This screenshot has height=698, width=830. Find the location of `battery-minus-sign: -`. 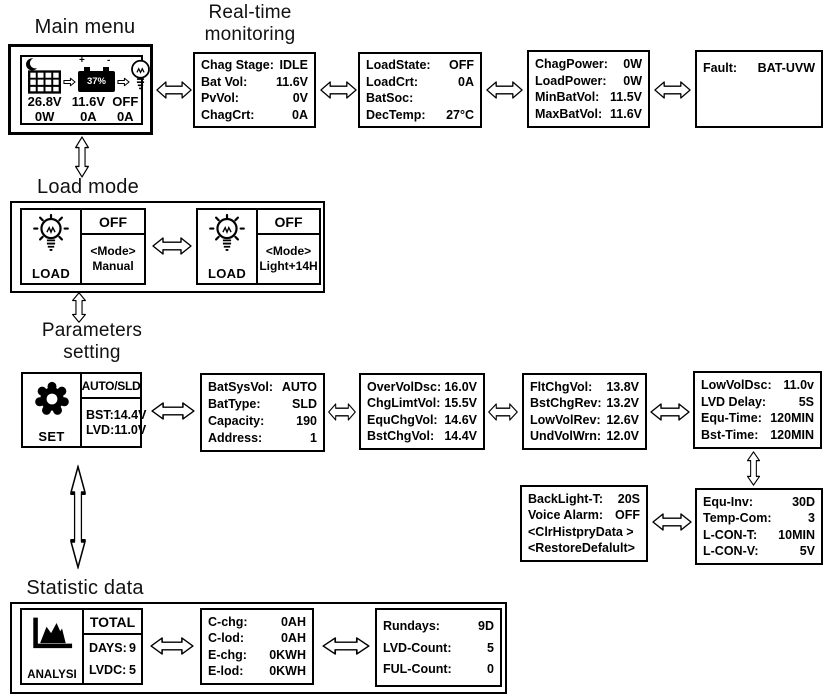

battery-minus-sign: - is located at coordinates (109, 60).